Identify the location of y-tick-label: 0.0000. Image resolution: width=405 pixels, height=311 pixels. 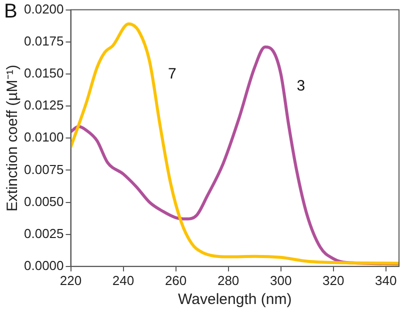
(44, 265).